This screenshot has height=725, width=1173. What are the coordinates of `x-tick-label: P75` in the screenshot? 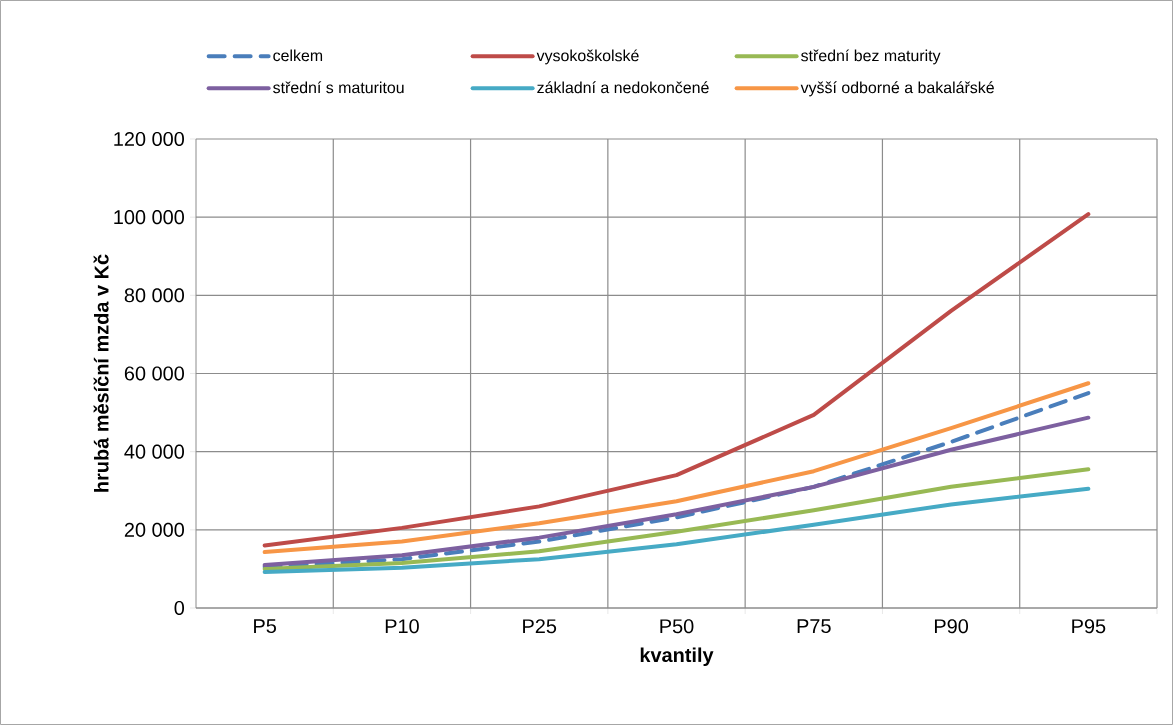 It's located at (814, 626).